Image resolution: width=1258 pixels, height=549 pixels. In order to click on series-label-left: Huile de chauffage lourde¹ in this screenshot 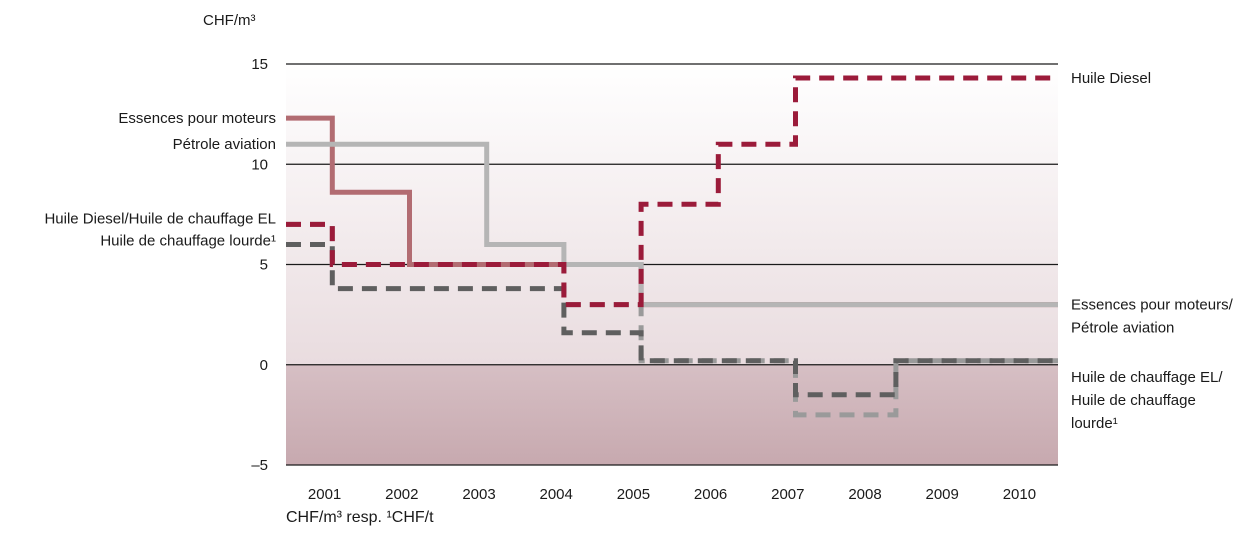, I will do `click(188, 240)`.